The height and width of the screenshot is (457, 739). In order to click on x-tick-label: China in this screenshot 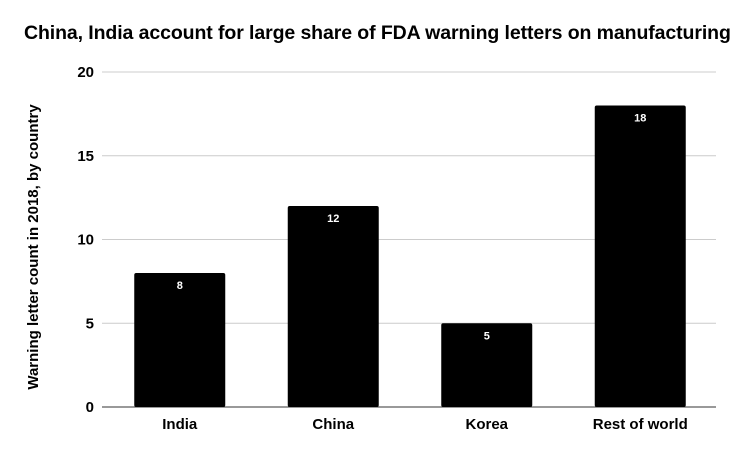, I will do `click(333, 424)`.